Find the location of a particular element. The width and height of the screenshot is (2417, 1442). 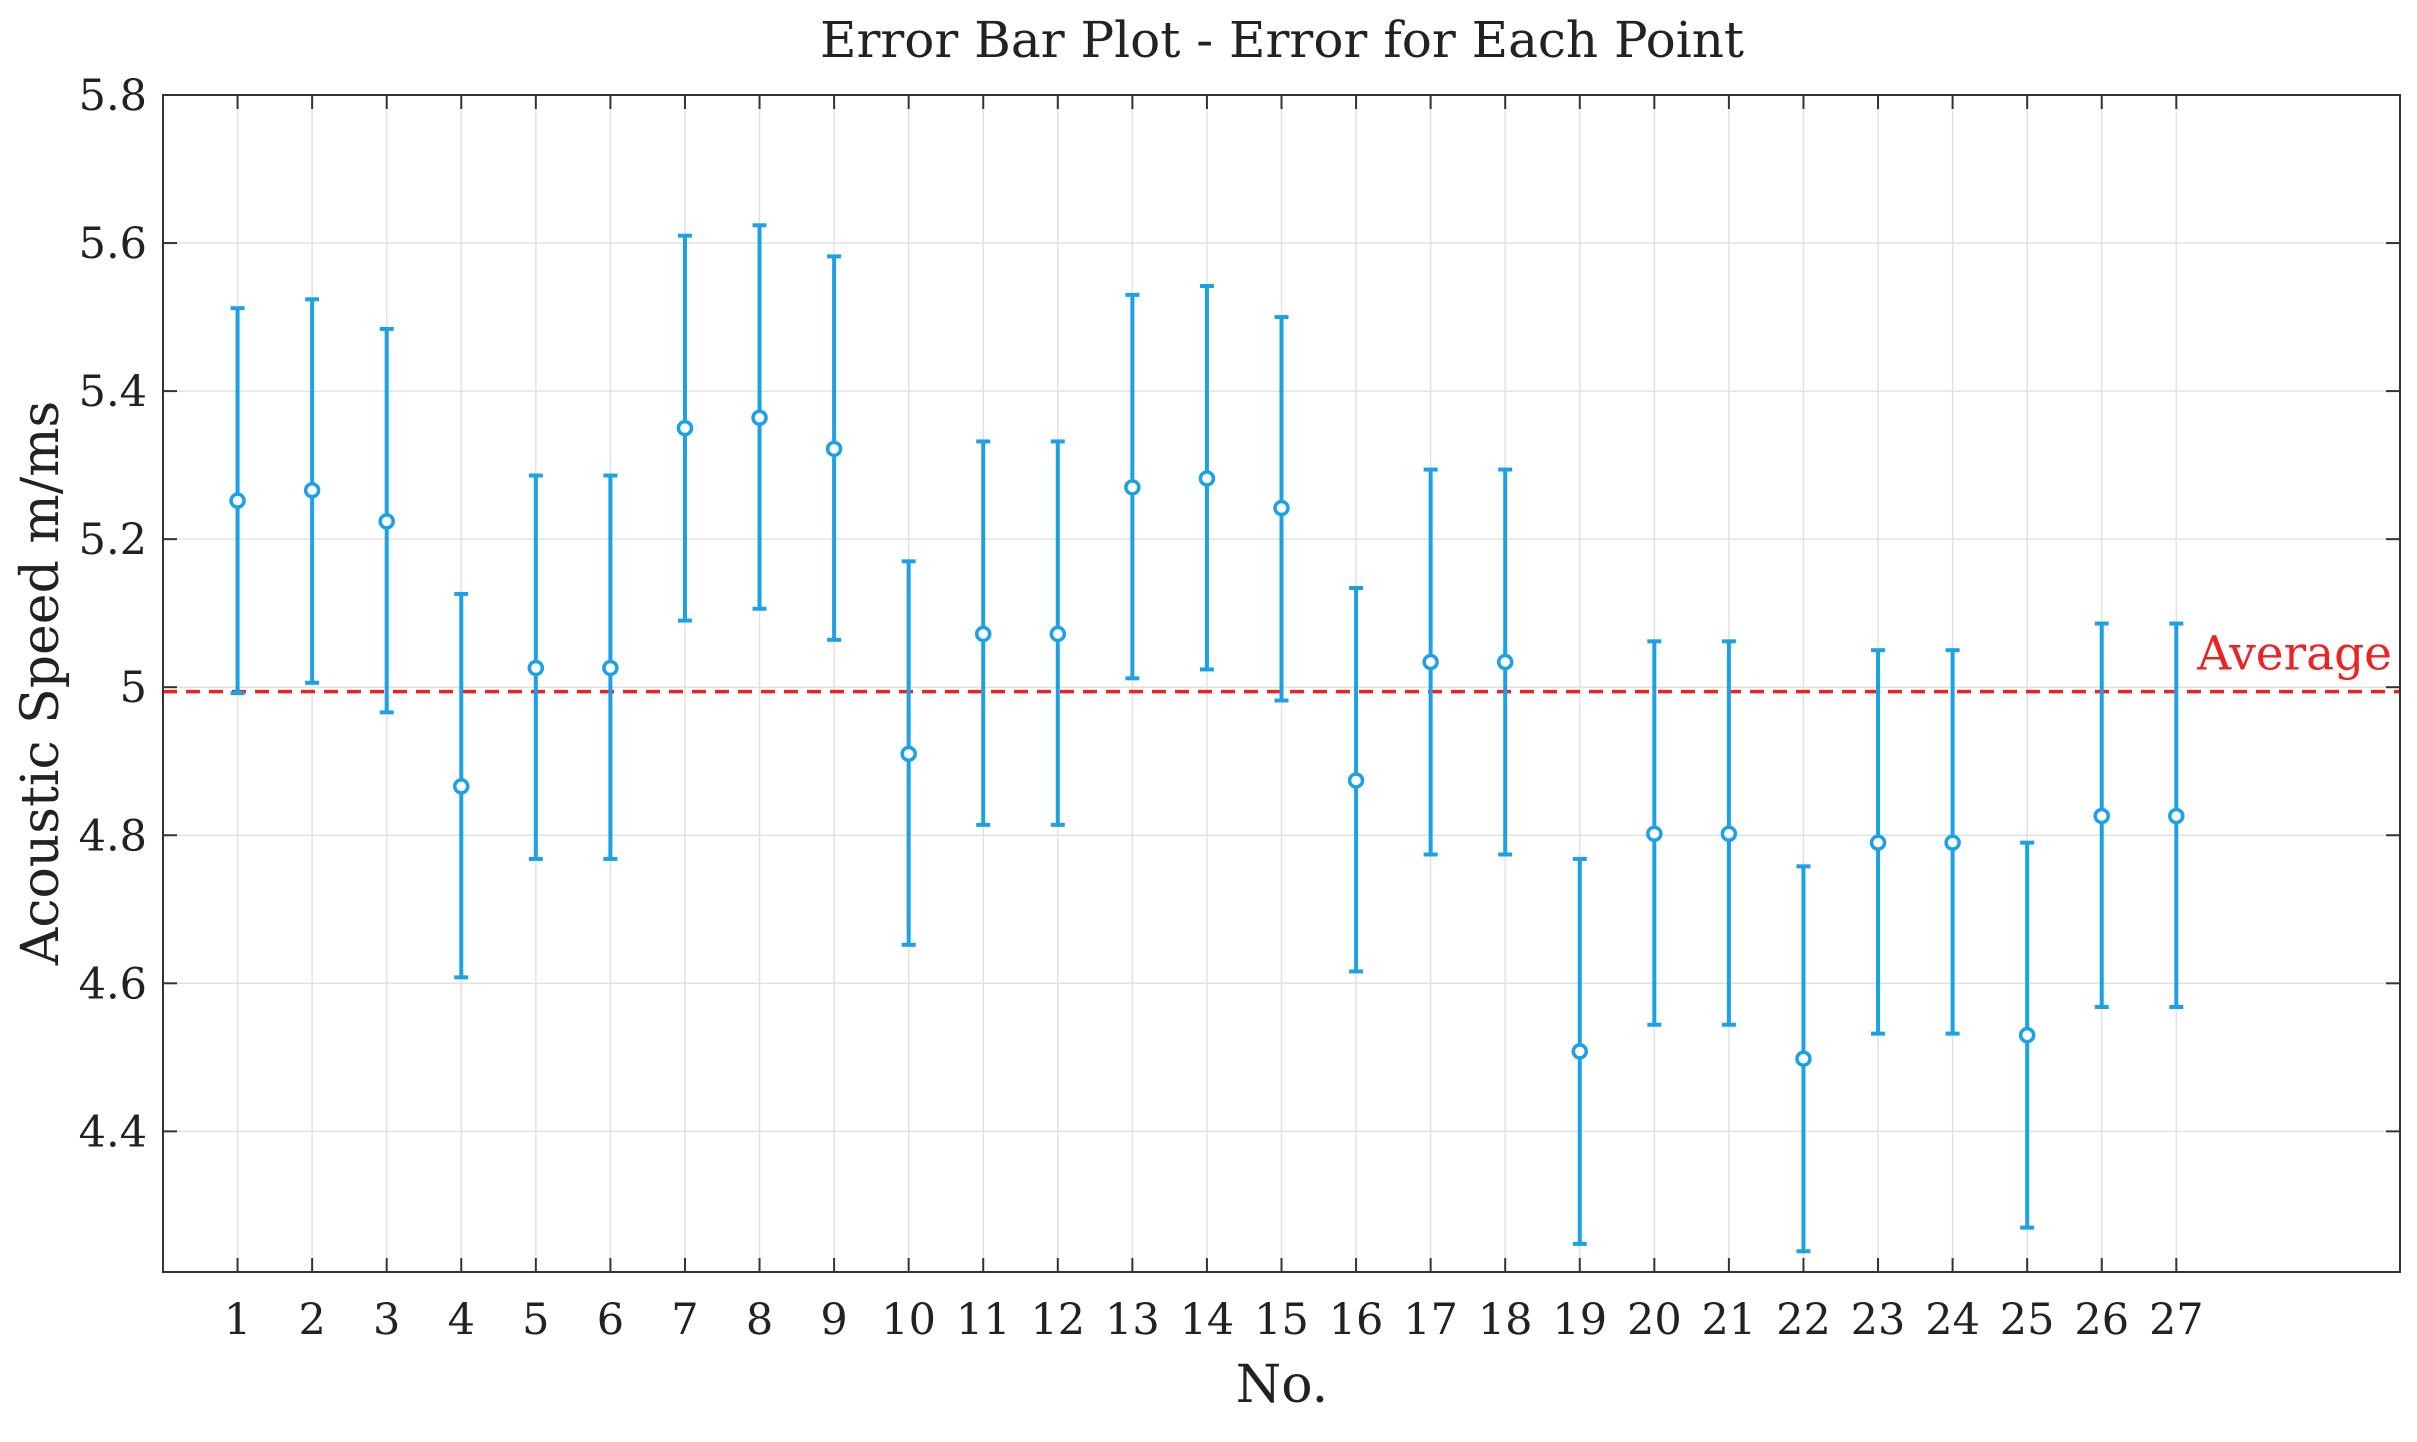

x-tick-label: 25 is located at coordinates (2027, 1320).